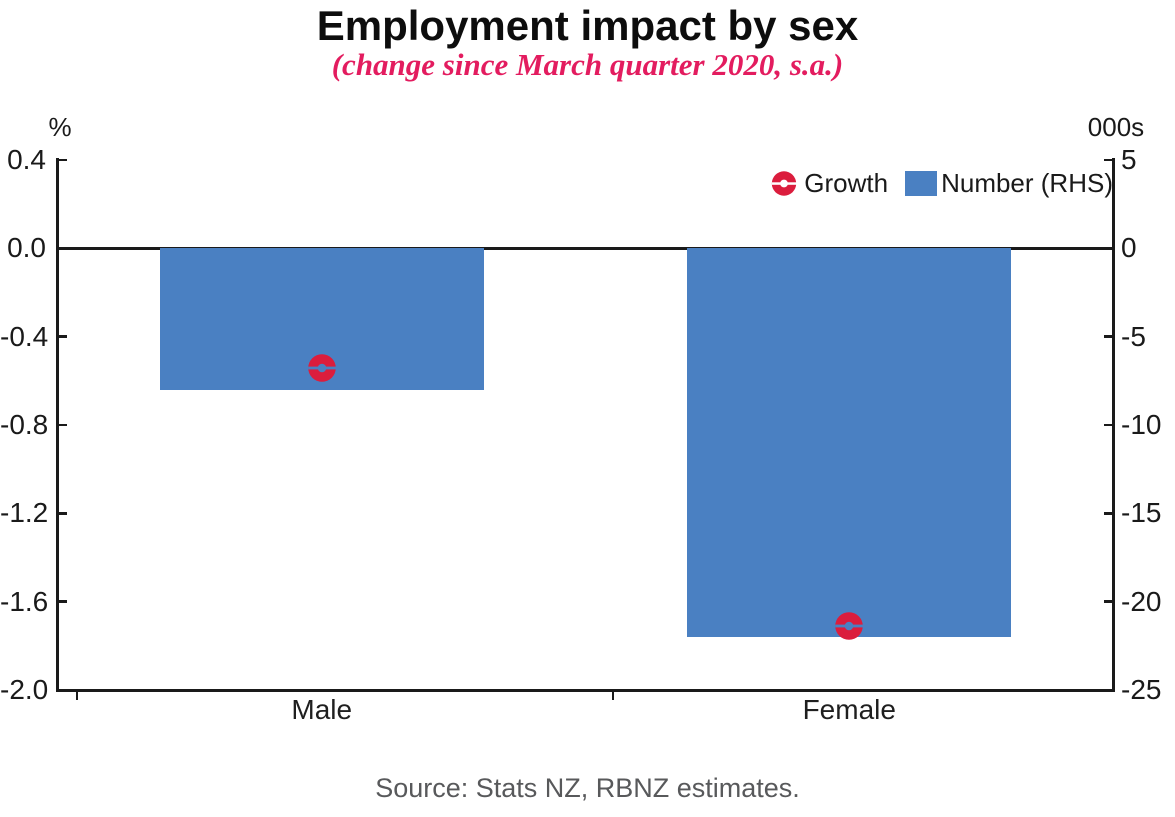 The height and width of the screenshot is (817, 1175). What do you see at coordinates (587, 788) in the screenshot?
I see `source-note: Source: Stats NZ, RBNZ estimates.` at bounding box center [587, 788].